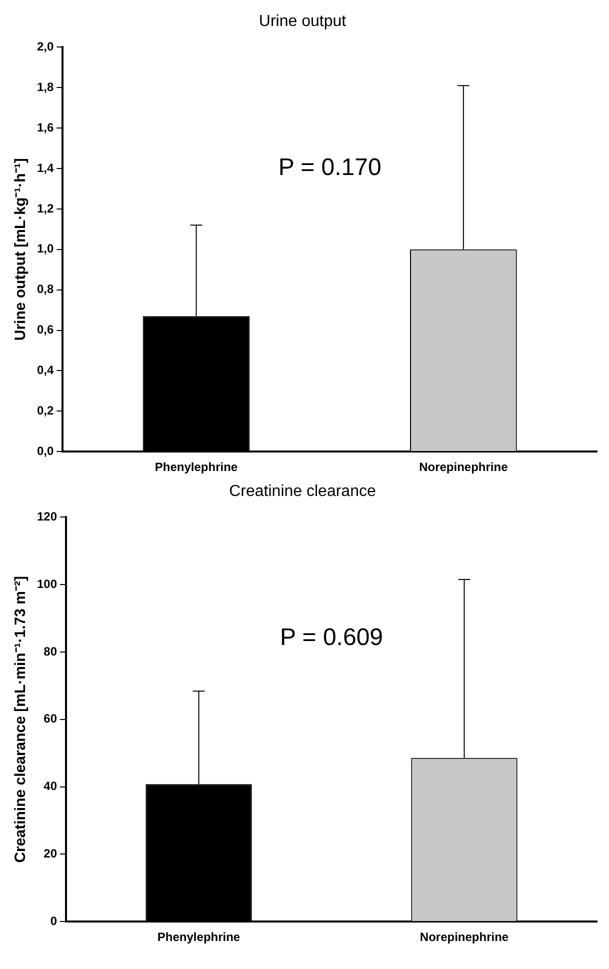 This screenshot has height=969, width=609. I want to click on y-tick-label: 0,6, so click(45, 329).